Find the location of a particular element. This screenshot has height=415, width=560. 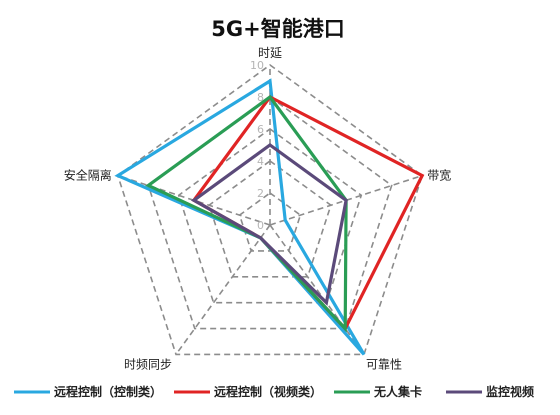

legend-item: 无人集卡 is located at coordinates (378, 391).